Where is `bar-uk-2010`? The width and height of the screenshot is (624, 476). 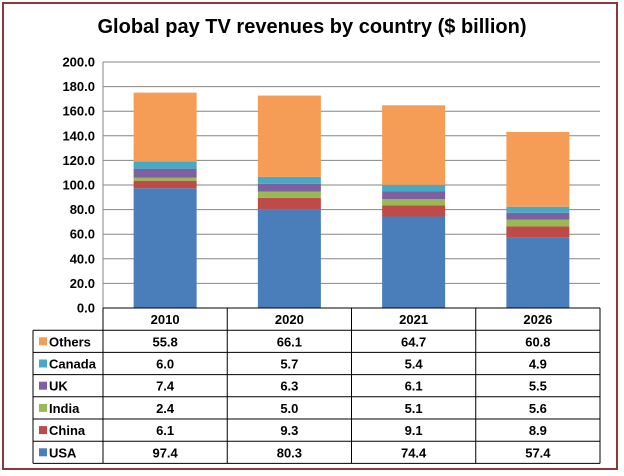 bar-uk-2010 is located at coordinates (165, 173).